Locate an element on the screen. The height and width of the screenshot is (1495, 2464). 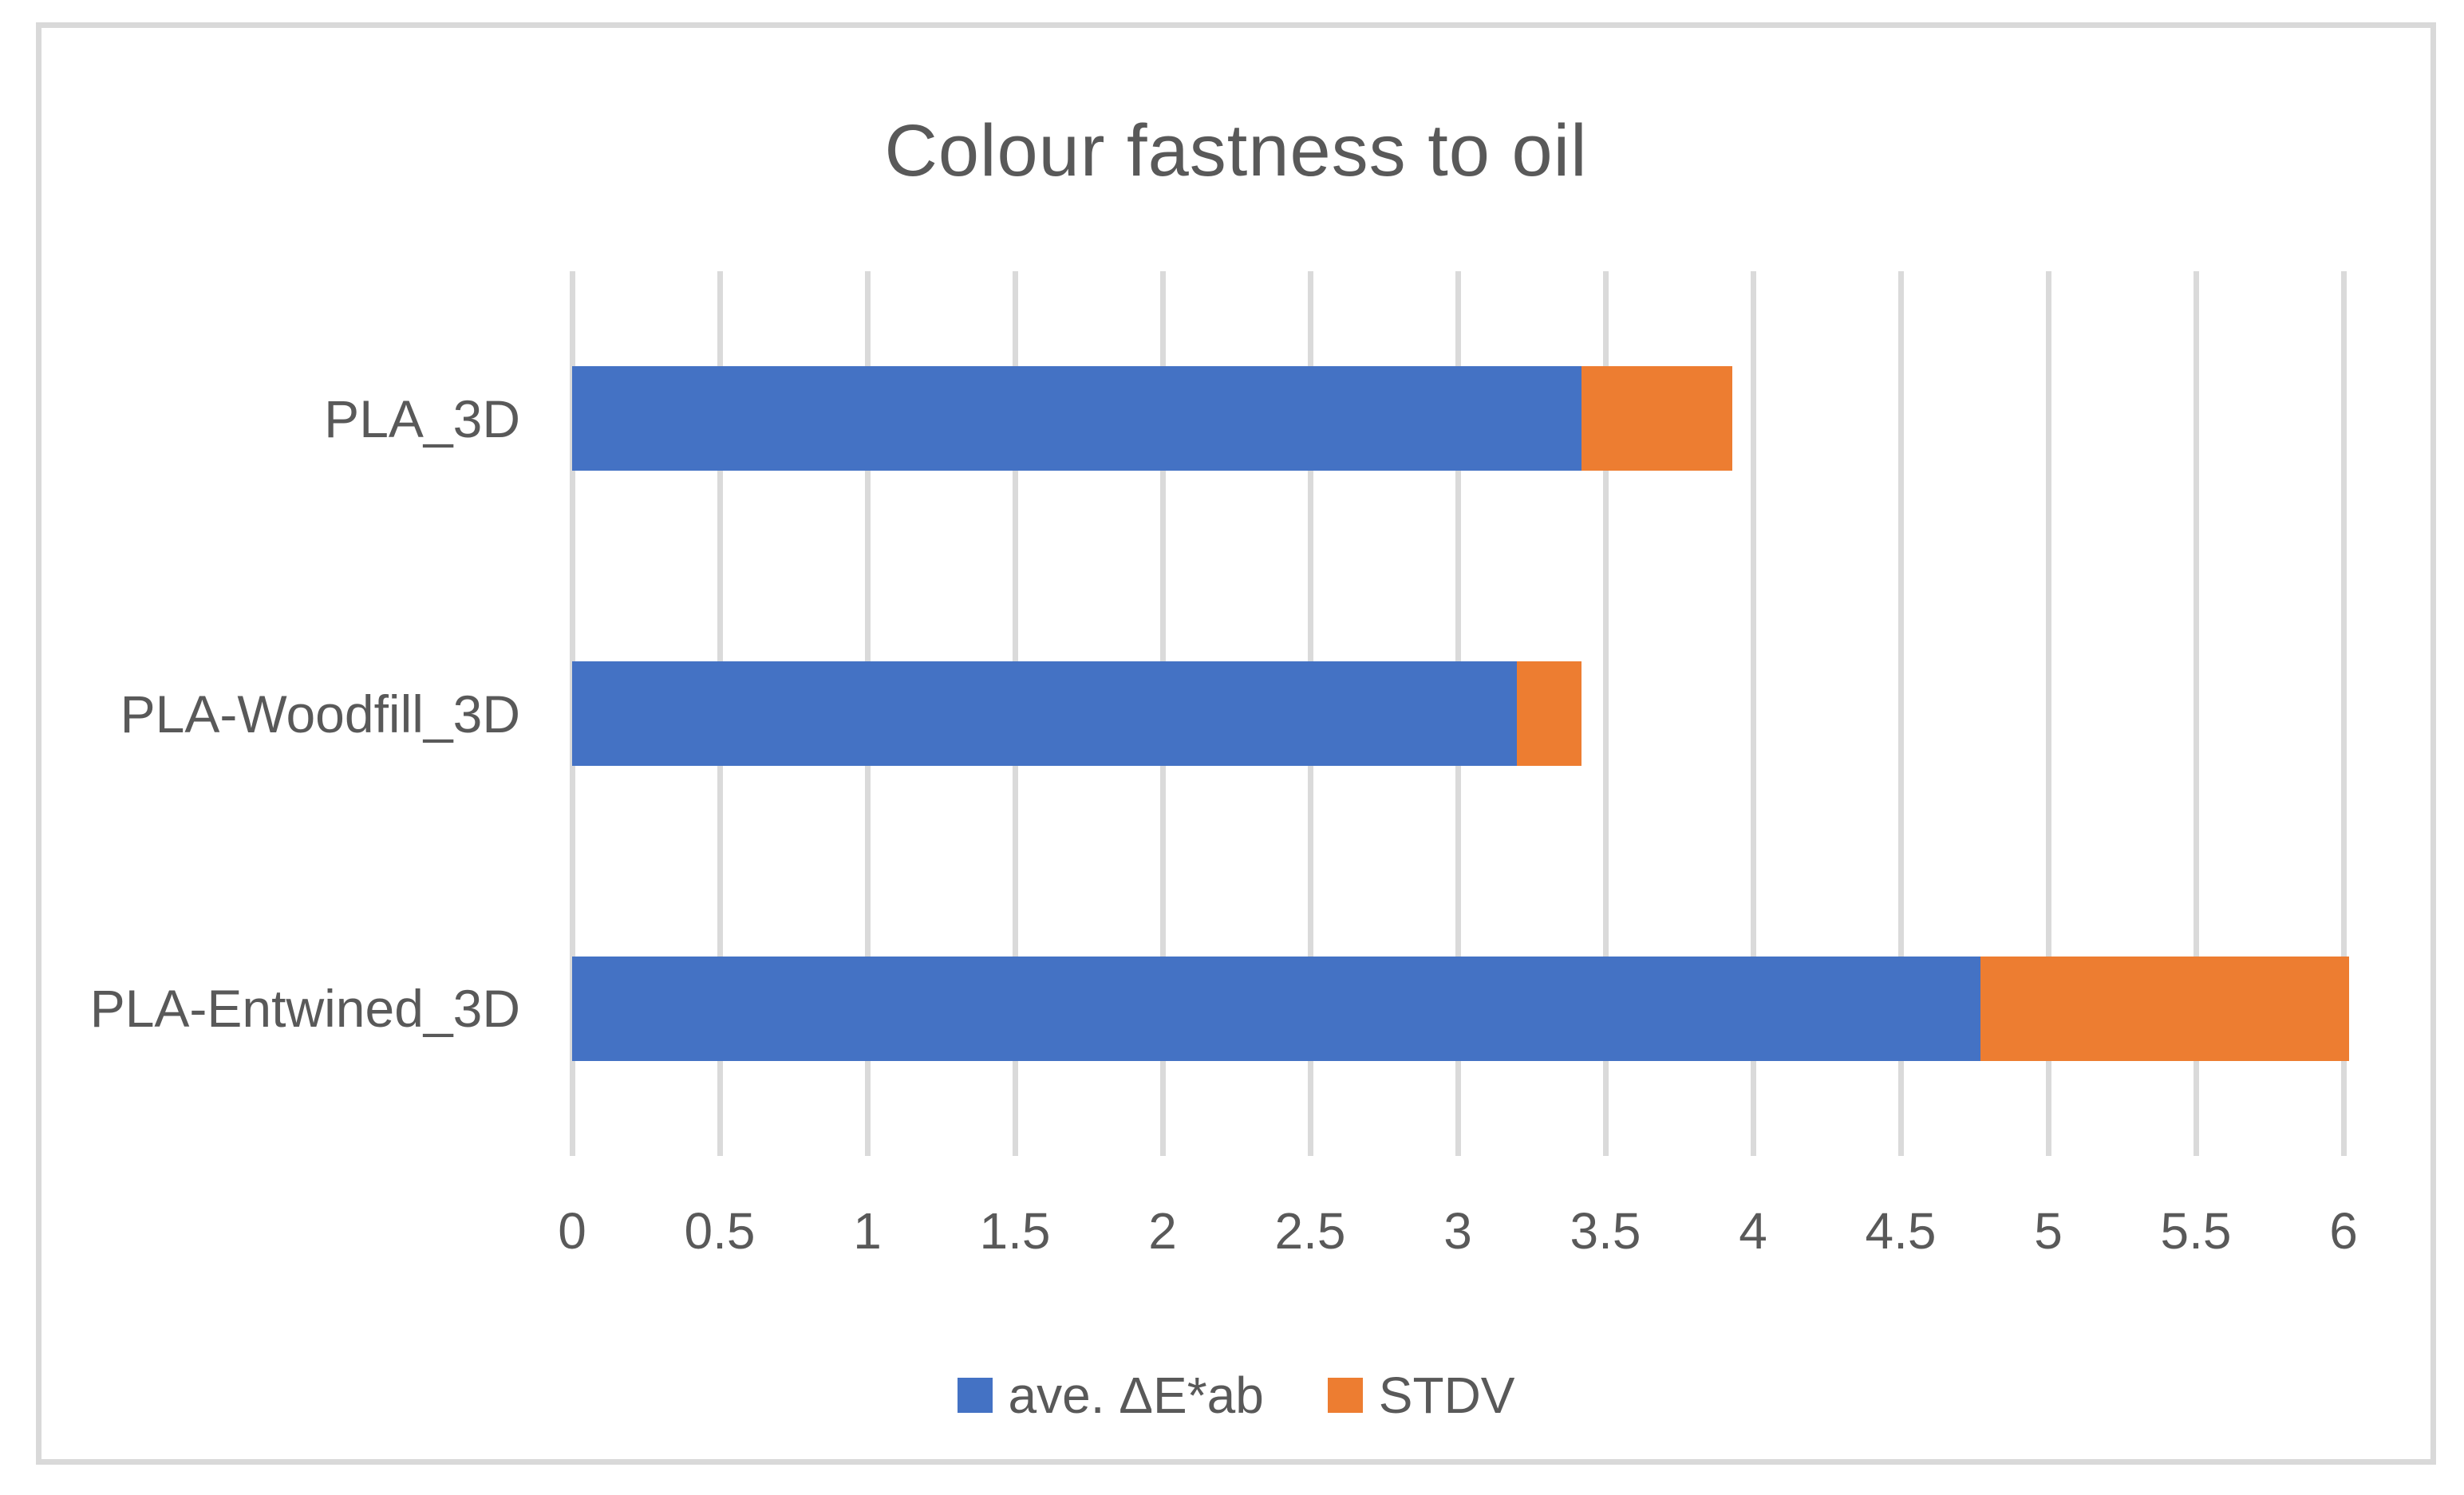
bar-segment-PLA-Entwined_3D-ave. ΔE*ab is located at coordinates (1276, 1008).